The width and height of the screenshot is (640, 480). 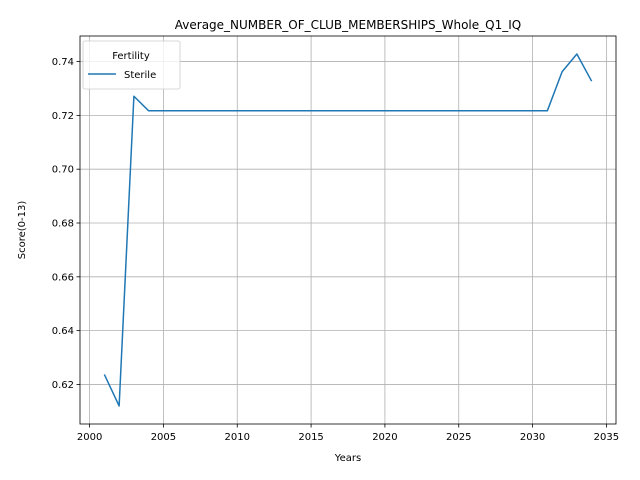 I want to click on x-tick-label: 2000, so click(x=89, y=437).